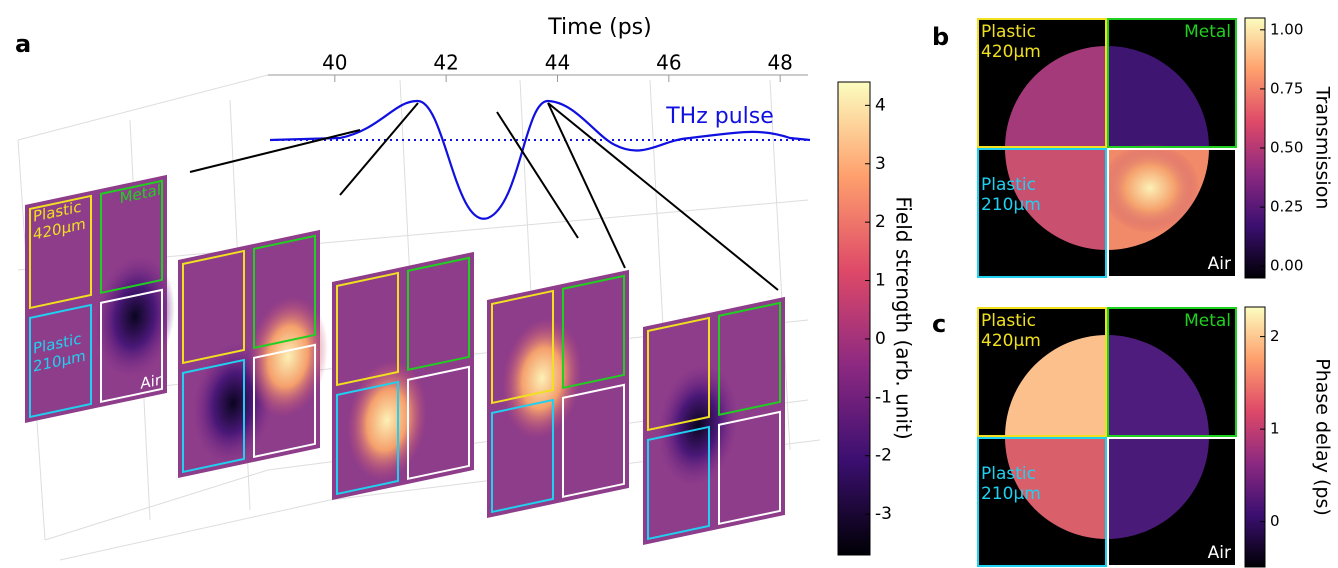 The image size is (1338, 568). I want to click on colorbar-tick-label: -1, so click(883, 397).